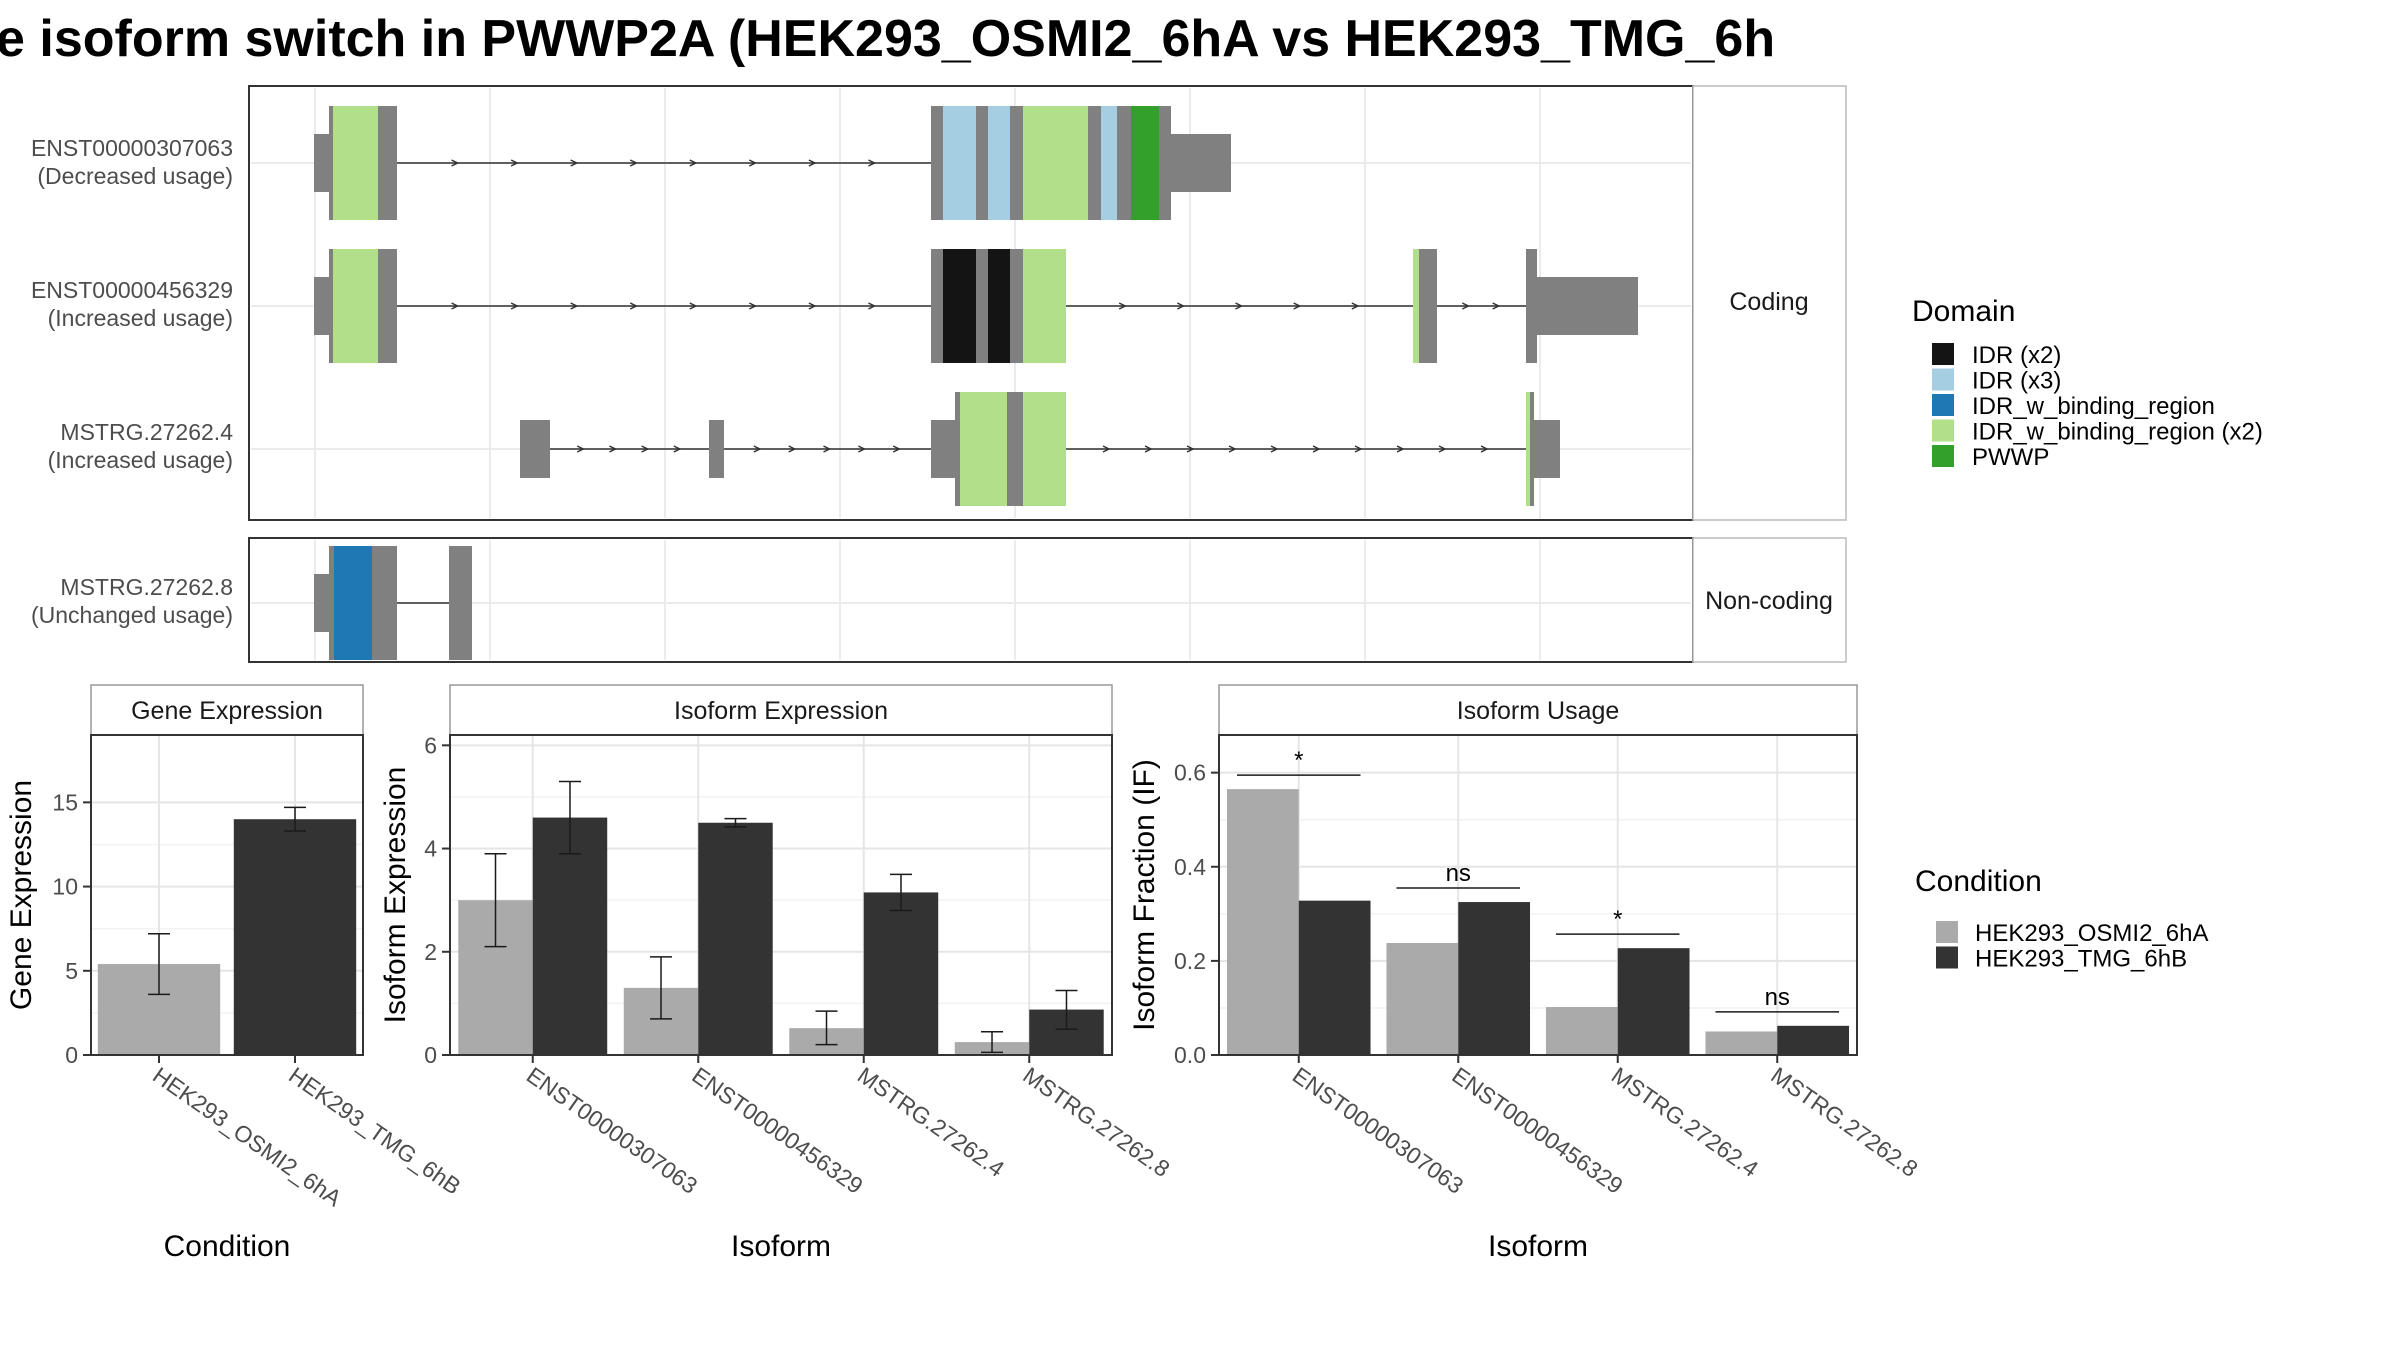 This screenshot has height=1350, width=2400. What do you see at coordinates (2016, 381) in the screenshot?
I see `legend-label: IDR (x3)` at bounding box center [2016, 381].